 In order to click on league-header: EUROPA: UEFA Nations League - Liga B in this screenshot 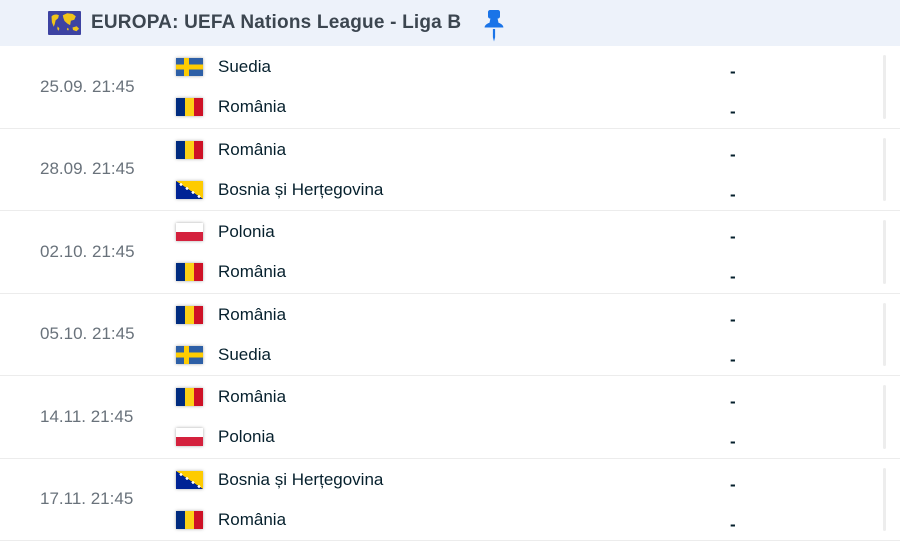, I will do `click(450, 23)`.